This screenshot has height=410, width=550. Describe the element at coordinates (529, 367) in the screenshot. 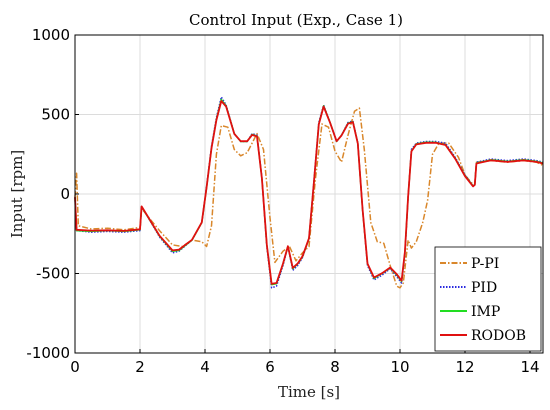

I see `x-tick-label: 14` at that location.